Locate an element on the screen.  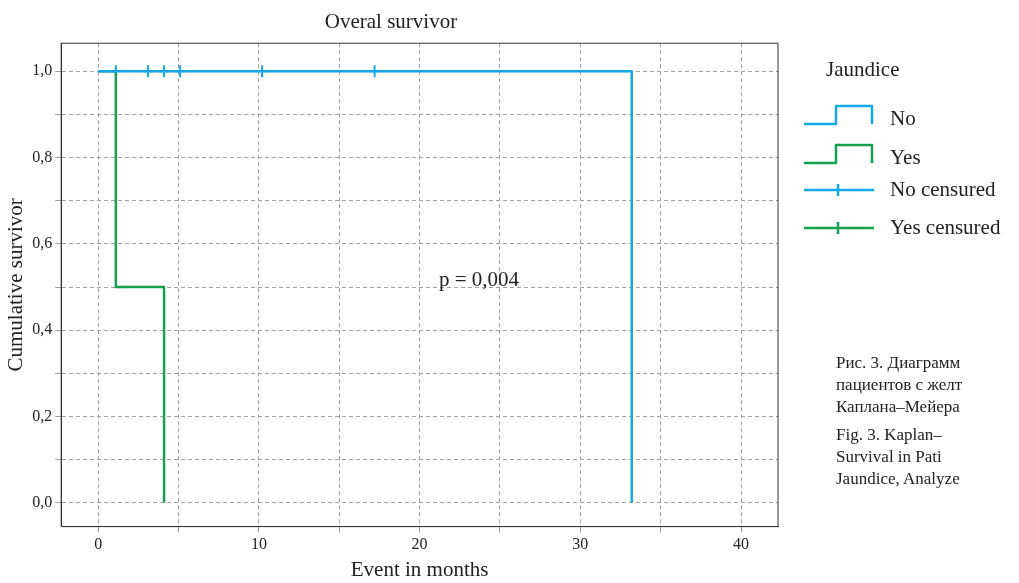
caption: Fig. 3. Kaplan– is located at coordinates (889, 435).